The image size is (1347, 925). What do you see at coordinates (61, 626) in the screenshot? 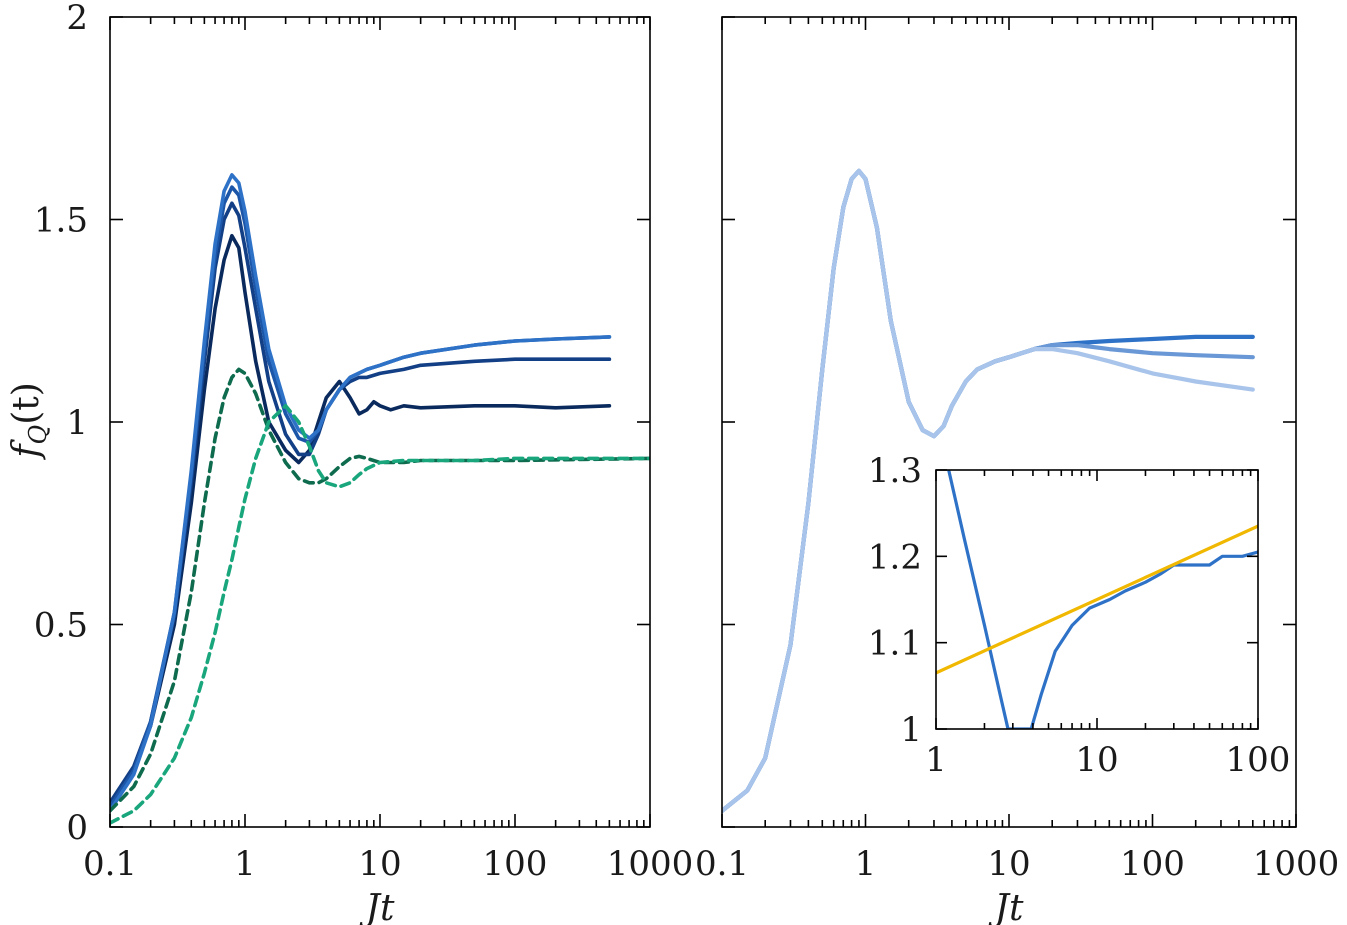
I see `y-tick-label: 0.5` at bounding box center [61, 626].